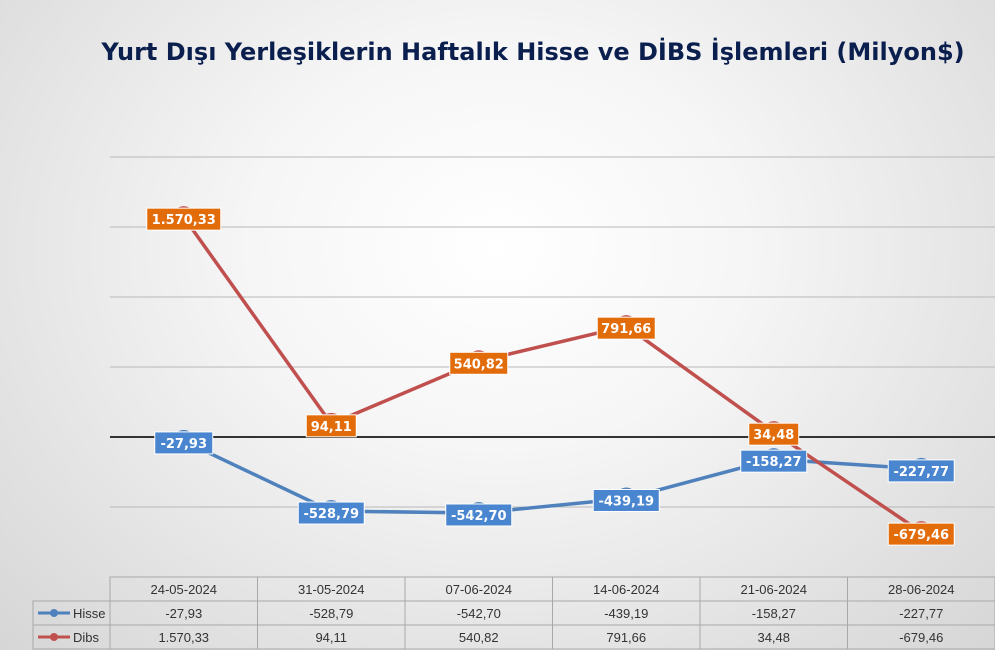 This screenshot has height=650, width=995. I want to click on table-cell-value: -27,93, so click(183, 613).